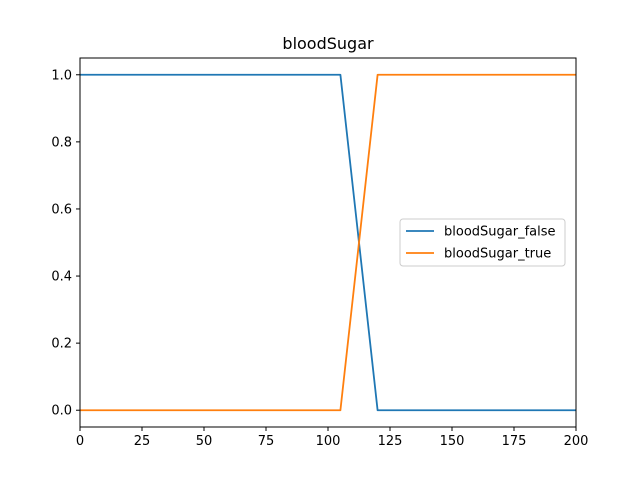 This screenshot has height=480, width=640. What do you see at coordinates (61, 142) in the screenshot?
I see `y-tick-label: 0.8` at bounding box center [61, 142].